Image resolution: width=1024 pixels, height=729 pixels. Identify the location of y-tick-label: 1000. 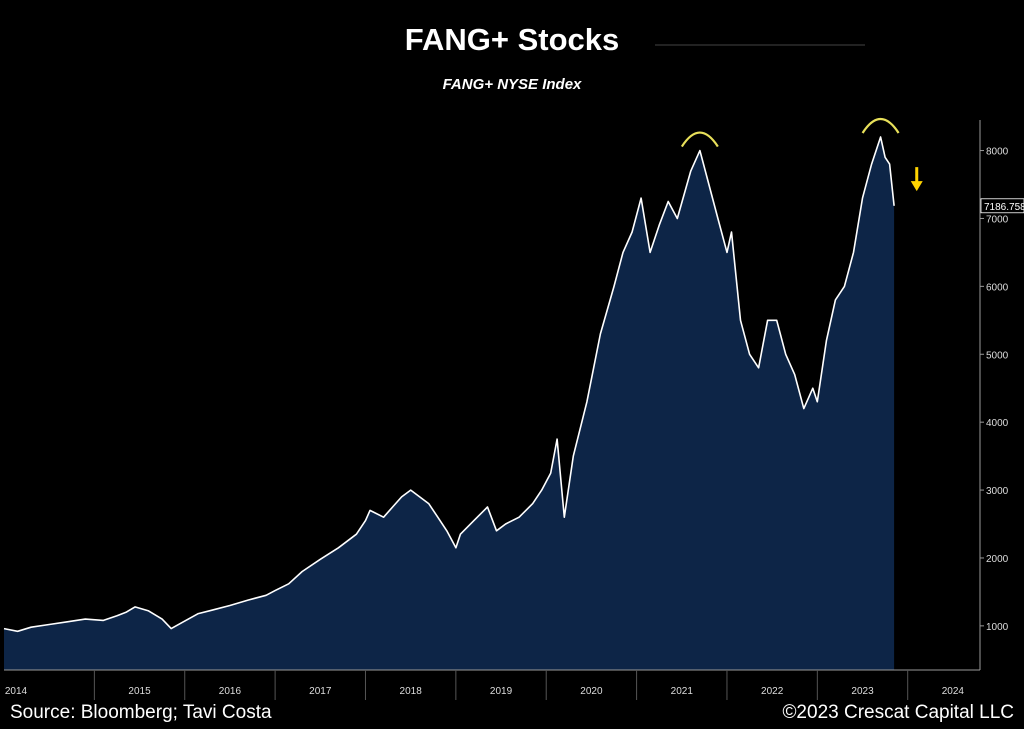
(997, 627).